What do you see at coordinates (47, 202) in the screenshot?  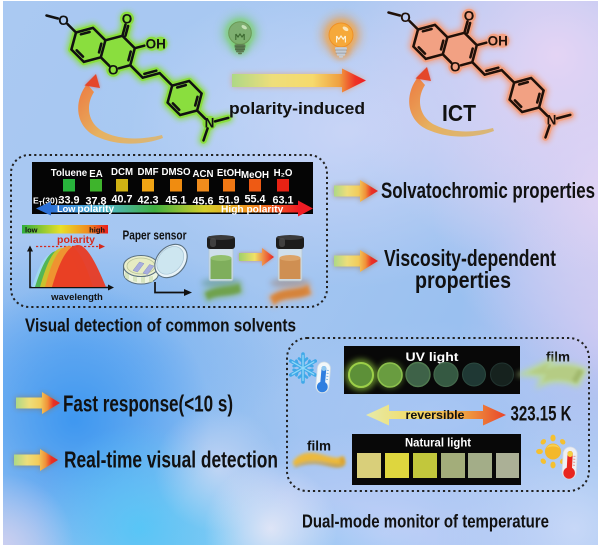 I see `svg-text: ET(30):` at bounding box center [47, 202].